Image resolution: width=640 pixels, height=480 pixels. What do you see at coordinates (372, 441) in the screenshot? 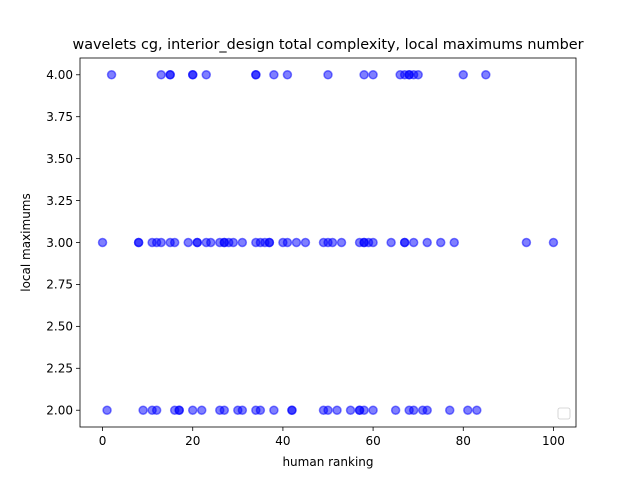
I see `x-tick-label: 60` at bounding box center [372, 441].